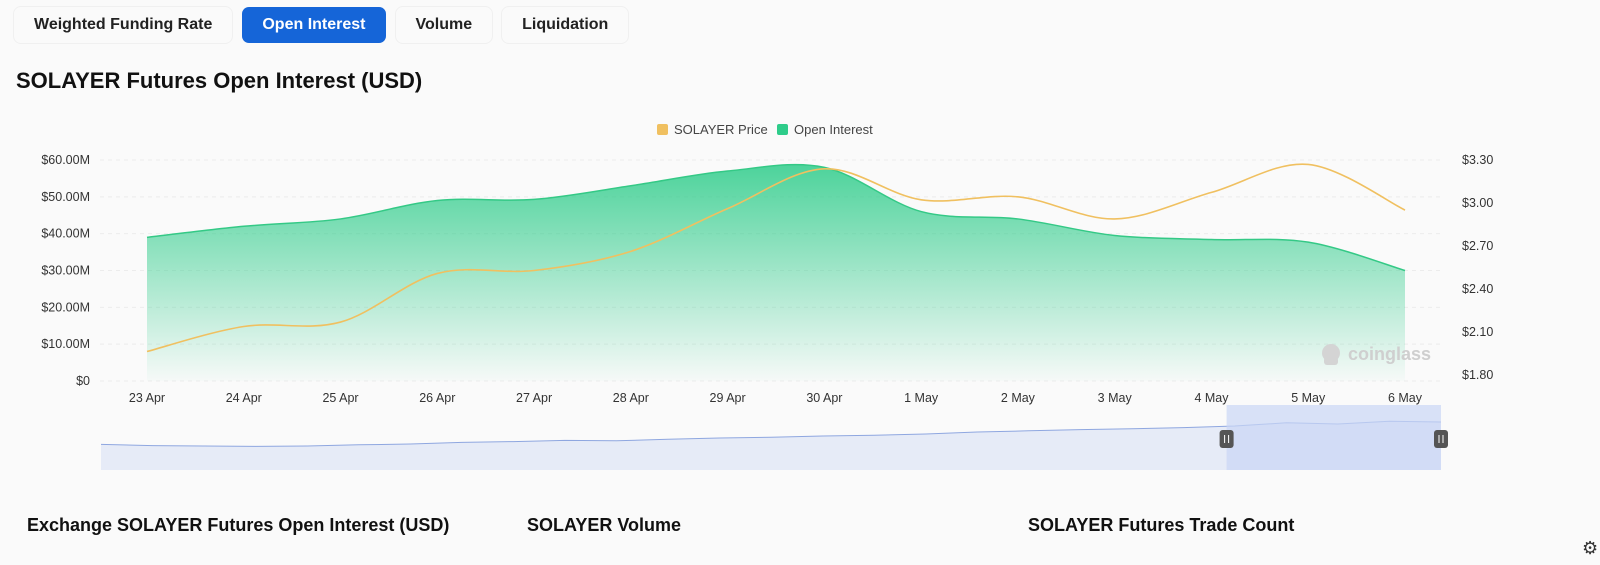 The width and height of the screenshot is (1600, 565). Describe the element at coordinates (147, 398) in the screenshot. I see `x-tick-label: 23 Apr` at that location.